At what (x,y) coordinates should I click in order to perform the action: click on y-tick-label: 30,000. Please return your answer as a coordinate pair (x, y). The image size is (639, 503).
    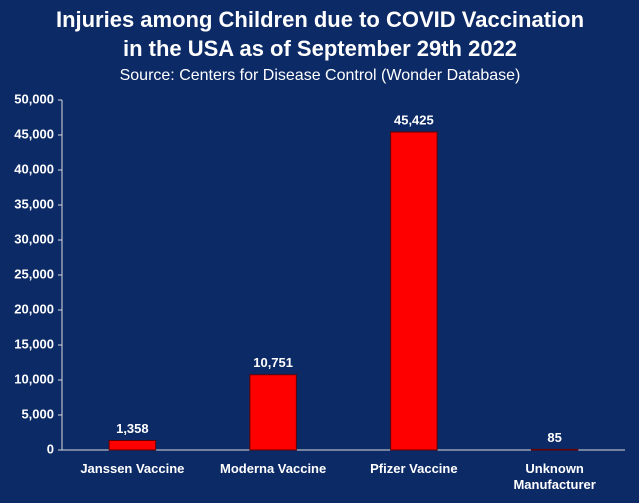
    Looking at the image, I should click on (34, 238).